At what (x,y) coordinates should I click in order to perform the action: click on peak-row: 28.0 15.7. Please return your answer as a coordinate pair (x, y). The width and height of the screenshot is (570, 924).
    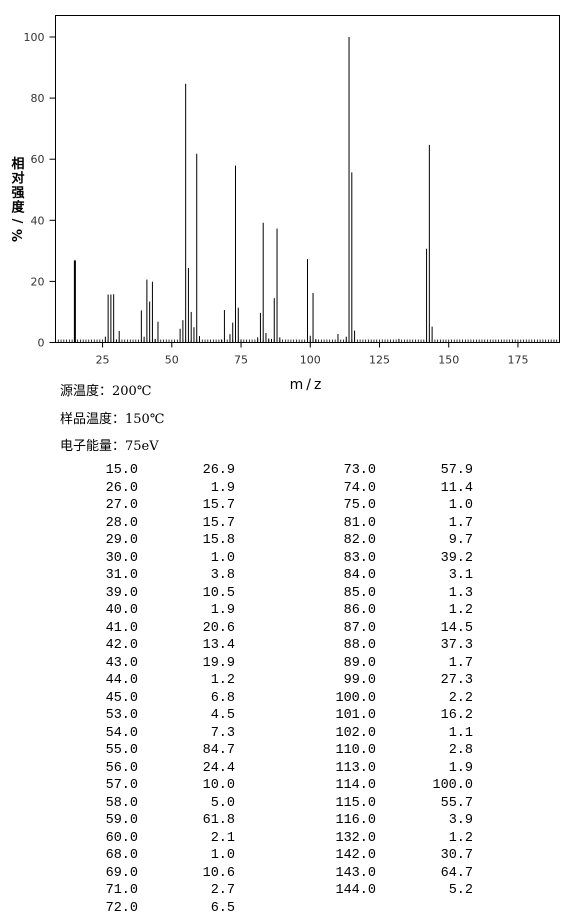
    Looking at the image, I should click on (152, 524).